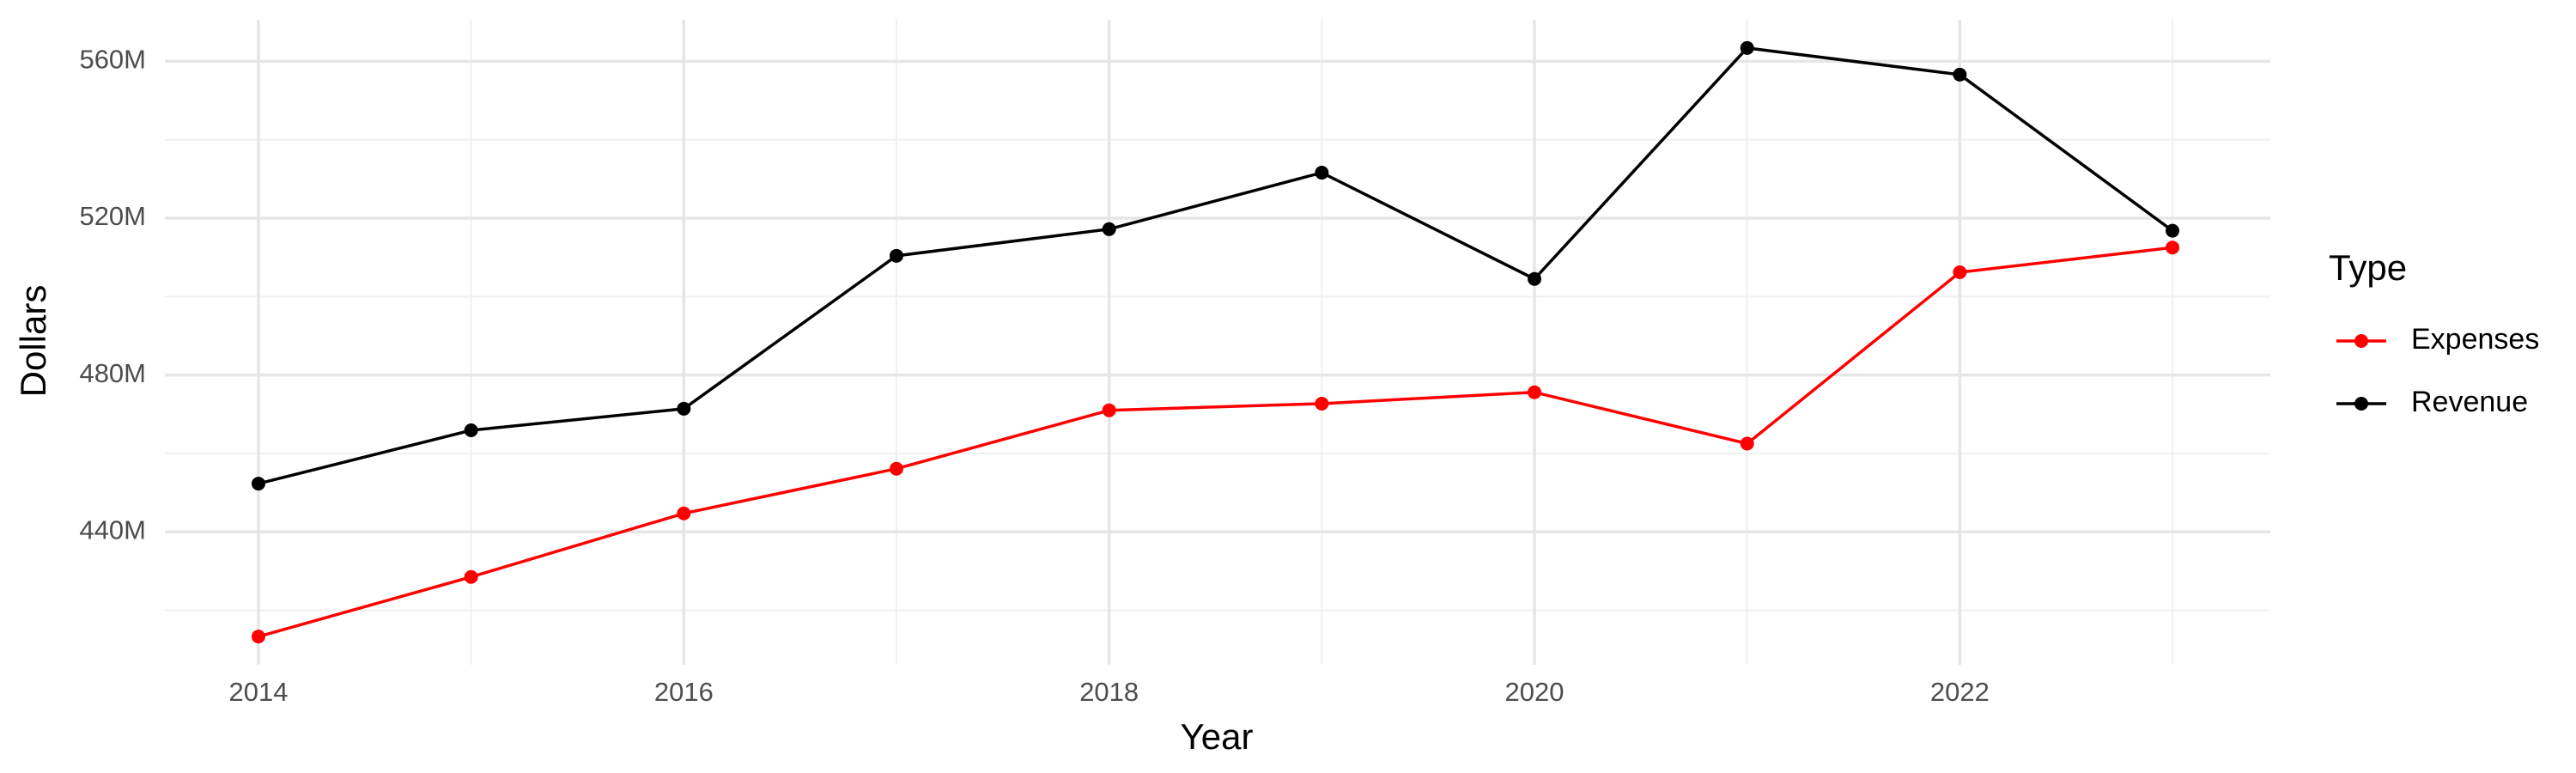 The image size is (2576, 773). Describe the element at coordinates (1535, 692) in the screenshot. I see `x-tick-label: 2020` at that location.